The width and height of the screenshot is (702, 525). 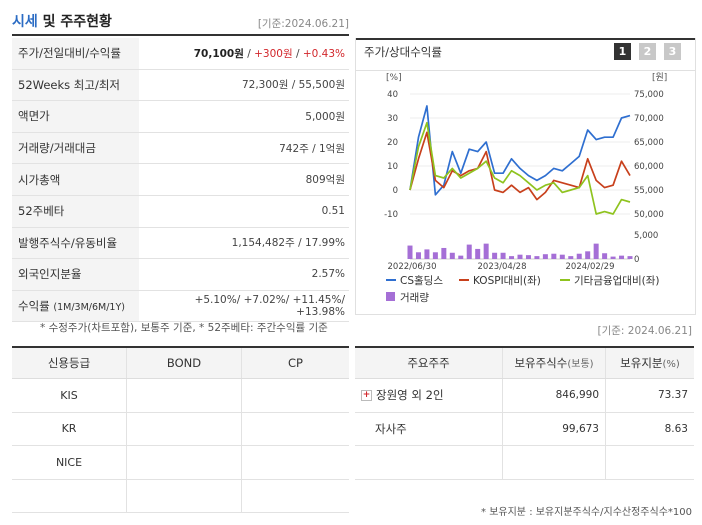 I want to click on table-row: 거래량/거래대금 742주 / 1억원, so click(x=180, y=148).